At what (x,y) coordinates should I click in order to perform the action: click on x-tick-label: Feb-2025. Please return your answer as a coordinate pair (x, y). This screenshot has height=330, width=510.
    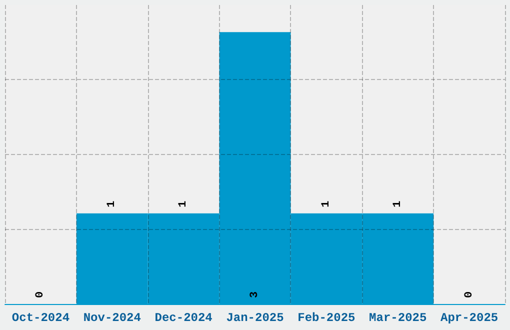
    Looking at the image, I should click on (327, 318).